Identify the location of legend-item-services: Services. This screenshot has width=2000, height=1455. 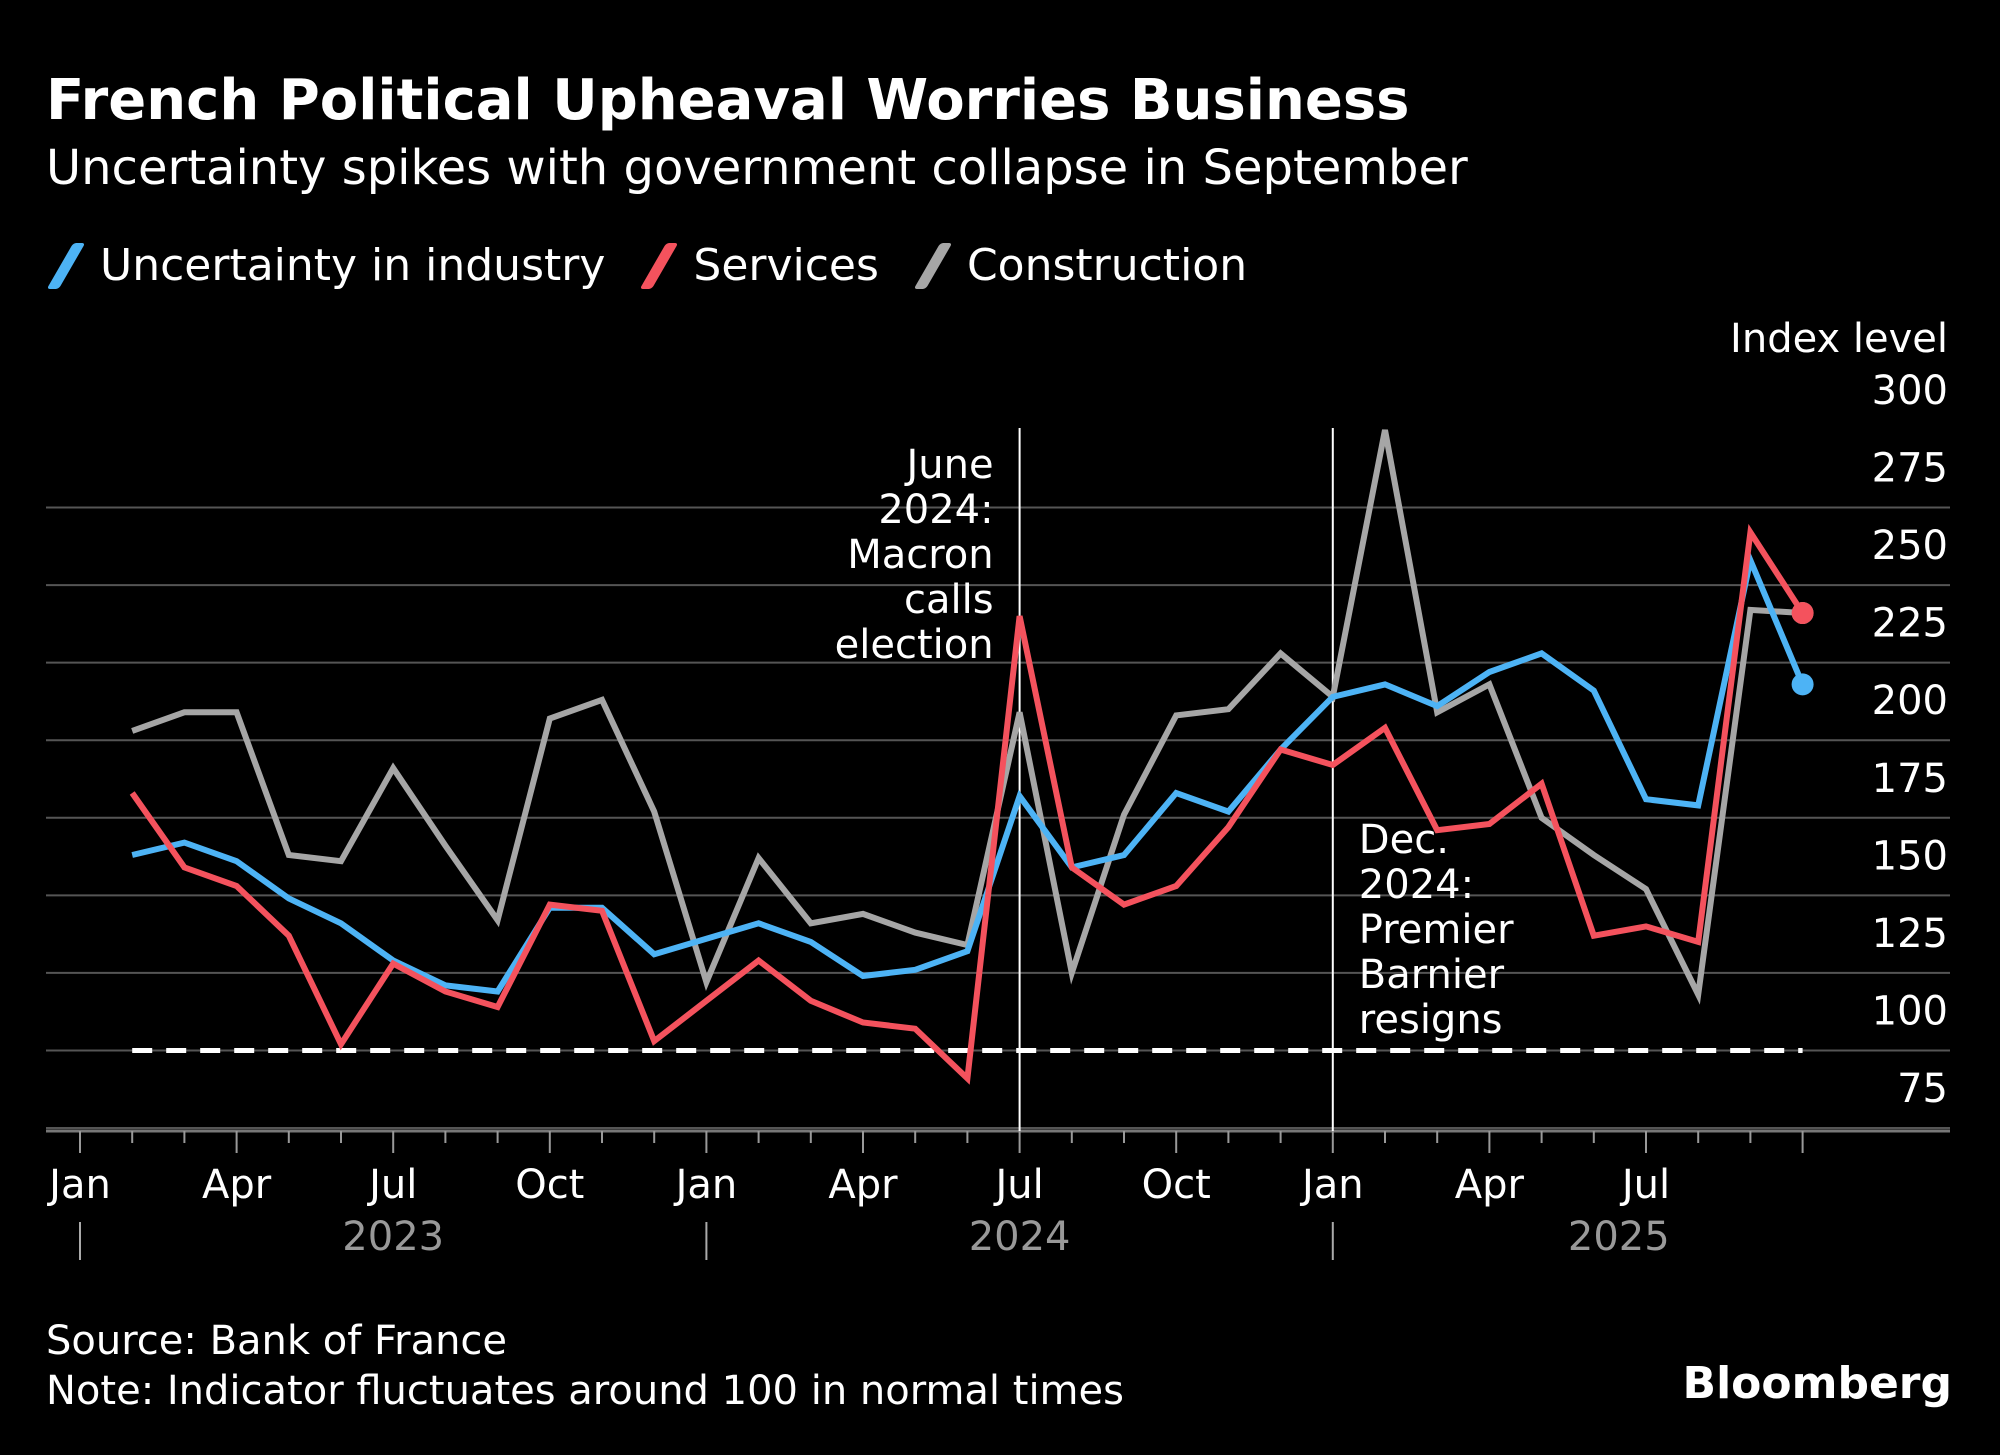
(759, 265).